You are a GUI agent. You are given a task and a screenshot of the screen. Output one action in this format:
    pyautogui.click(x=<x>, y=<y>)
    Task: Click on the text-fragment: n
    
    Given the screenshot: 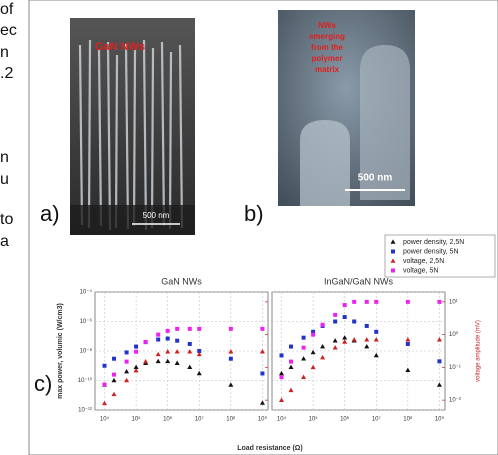 What is the action you would take?
    pyautogui.click(x=4, y=52)
    